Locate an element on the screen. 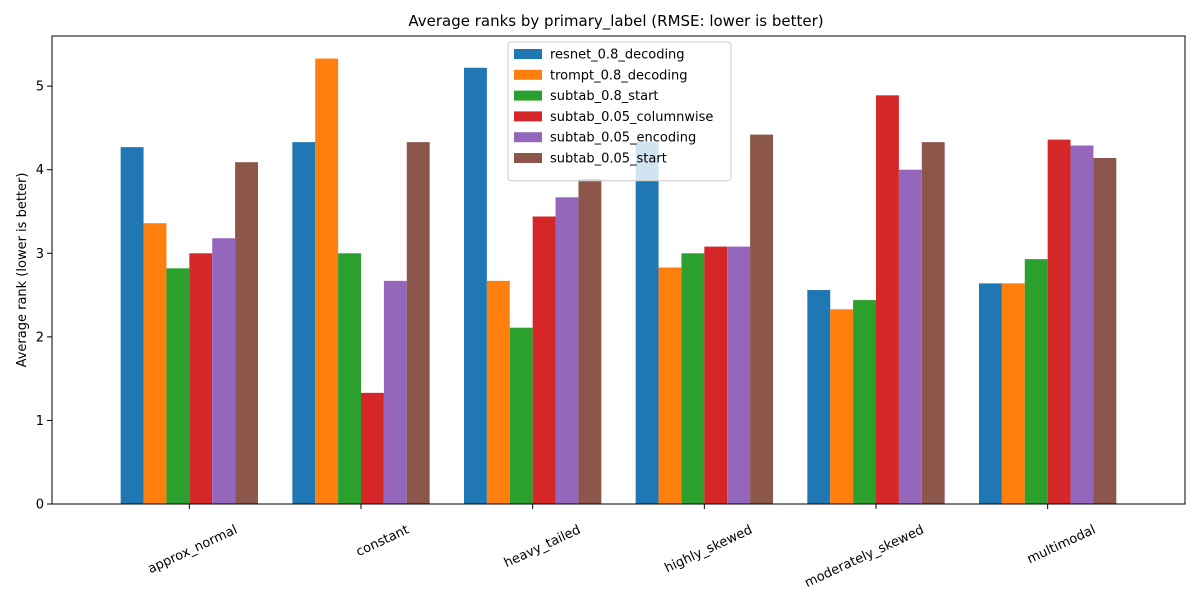 The width and height of the screenshot is (1200, 604). bar-subtab_0.05_columnwise-approx_normal is located at coordinates (201, 378).